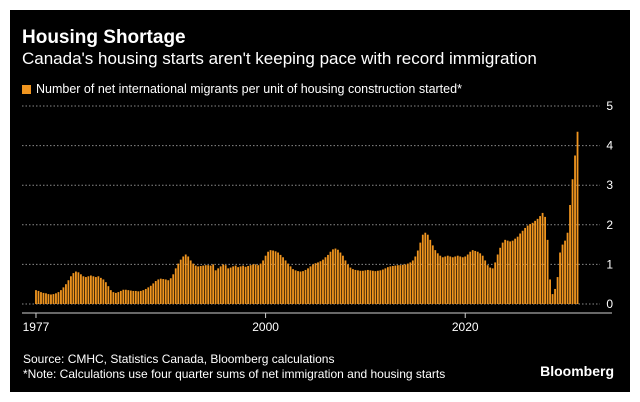 The image size is (640, 402). Describe the element at coordinates (36, 327) in the screenshot. I see `x-tick-label: 1977` at that location.